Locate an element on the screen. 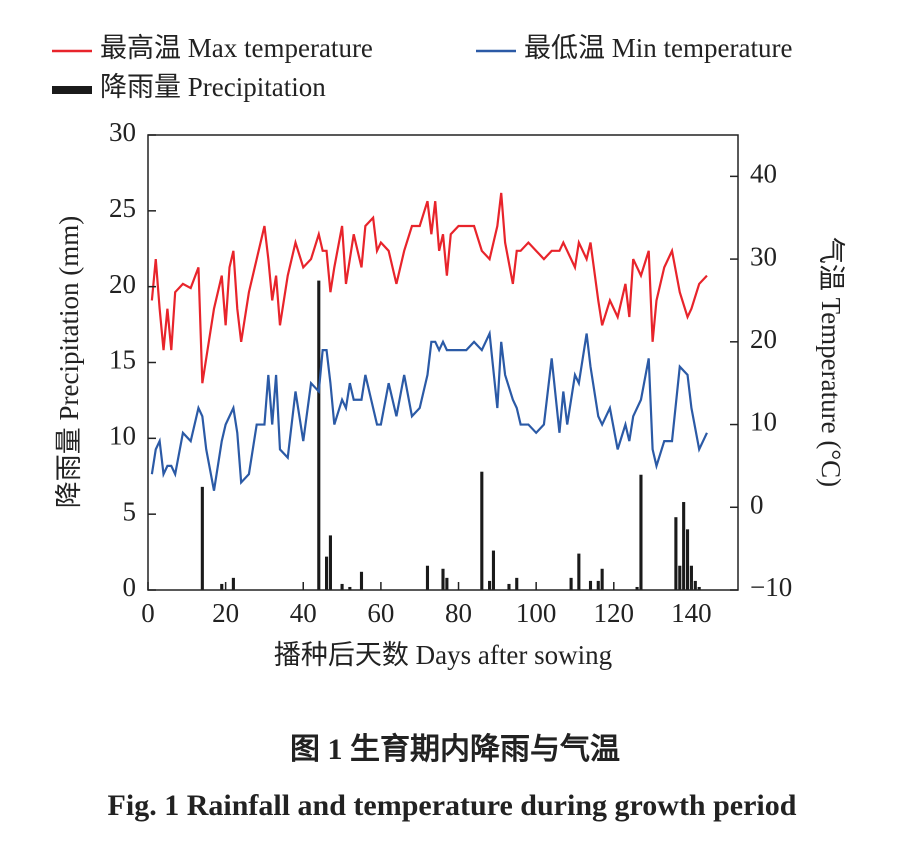 Image resolution: width=915 pixels, height=860 pixels. legend-swatch is located at coordinates (72, 90).